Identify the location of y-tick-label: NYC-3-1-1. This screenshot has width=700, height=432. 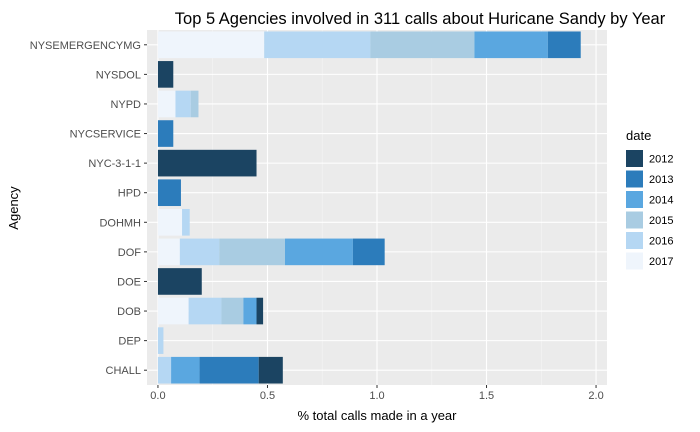
(114, 164).